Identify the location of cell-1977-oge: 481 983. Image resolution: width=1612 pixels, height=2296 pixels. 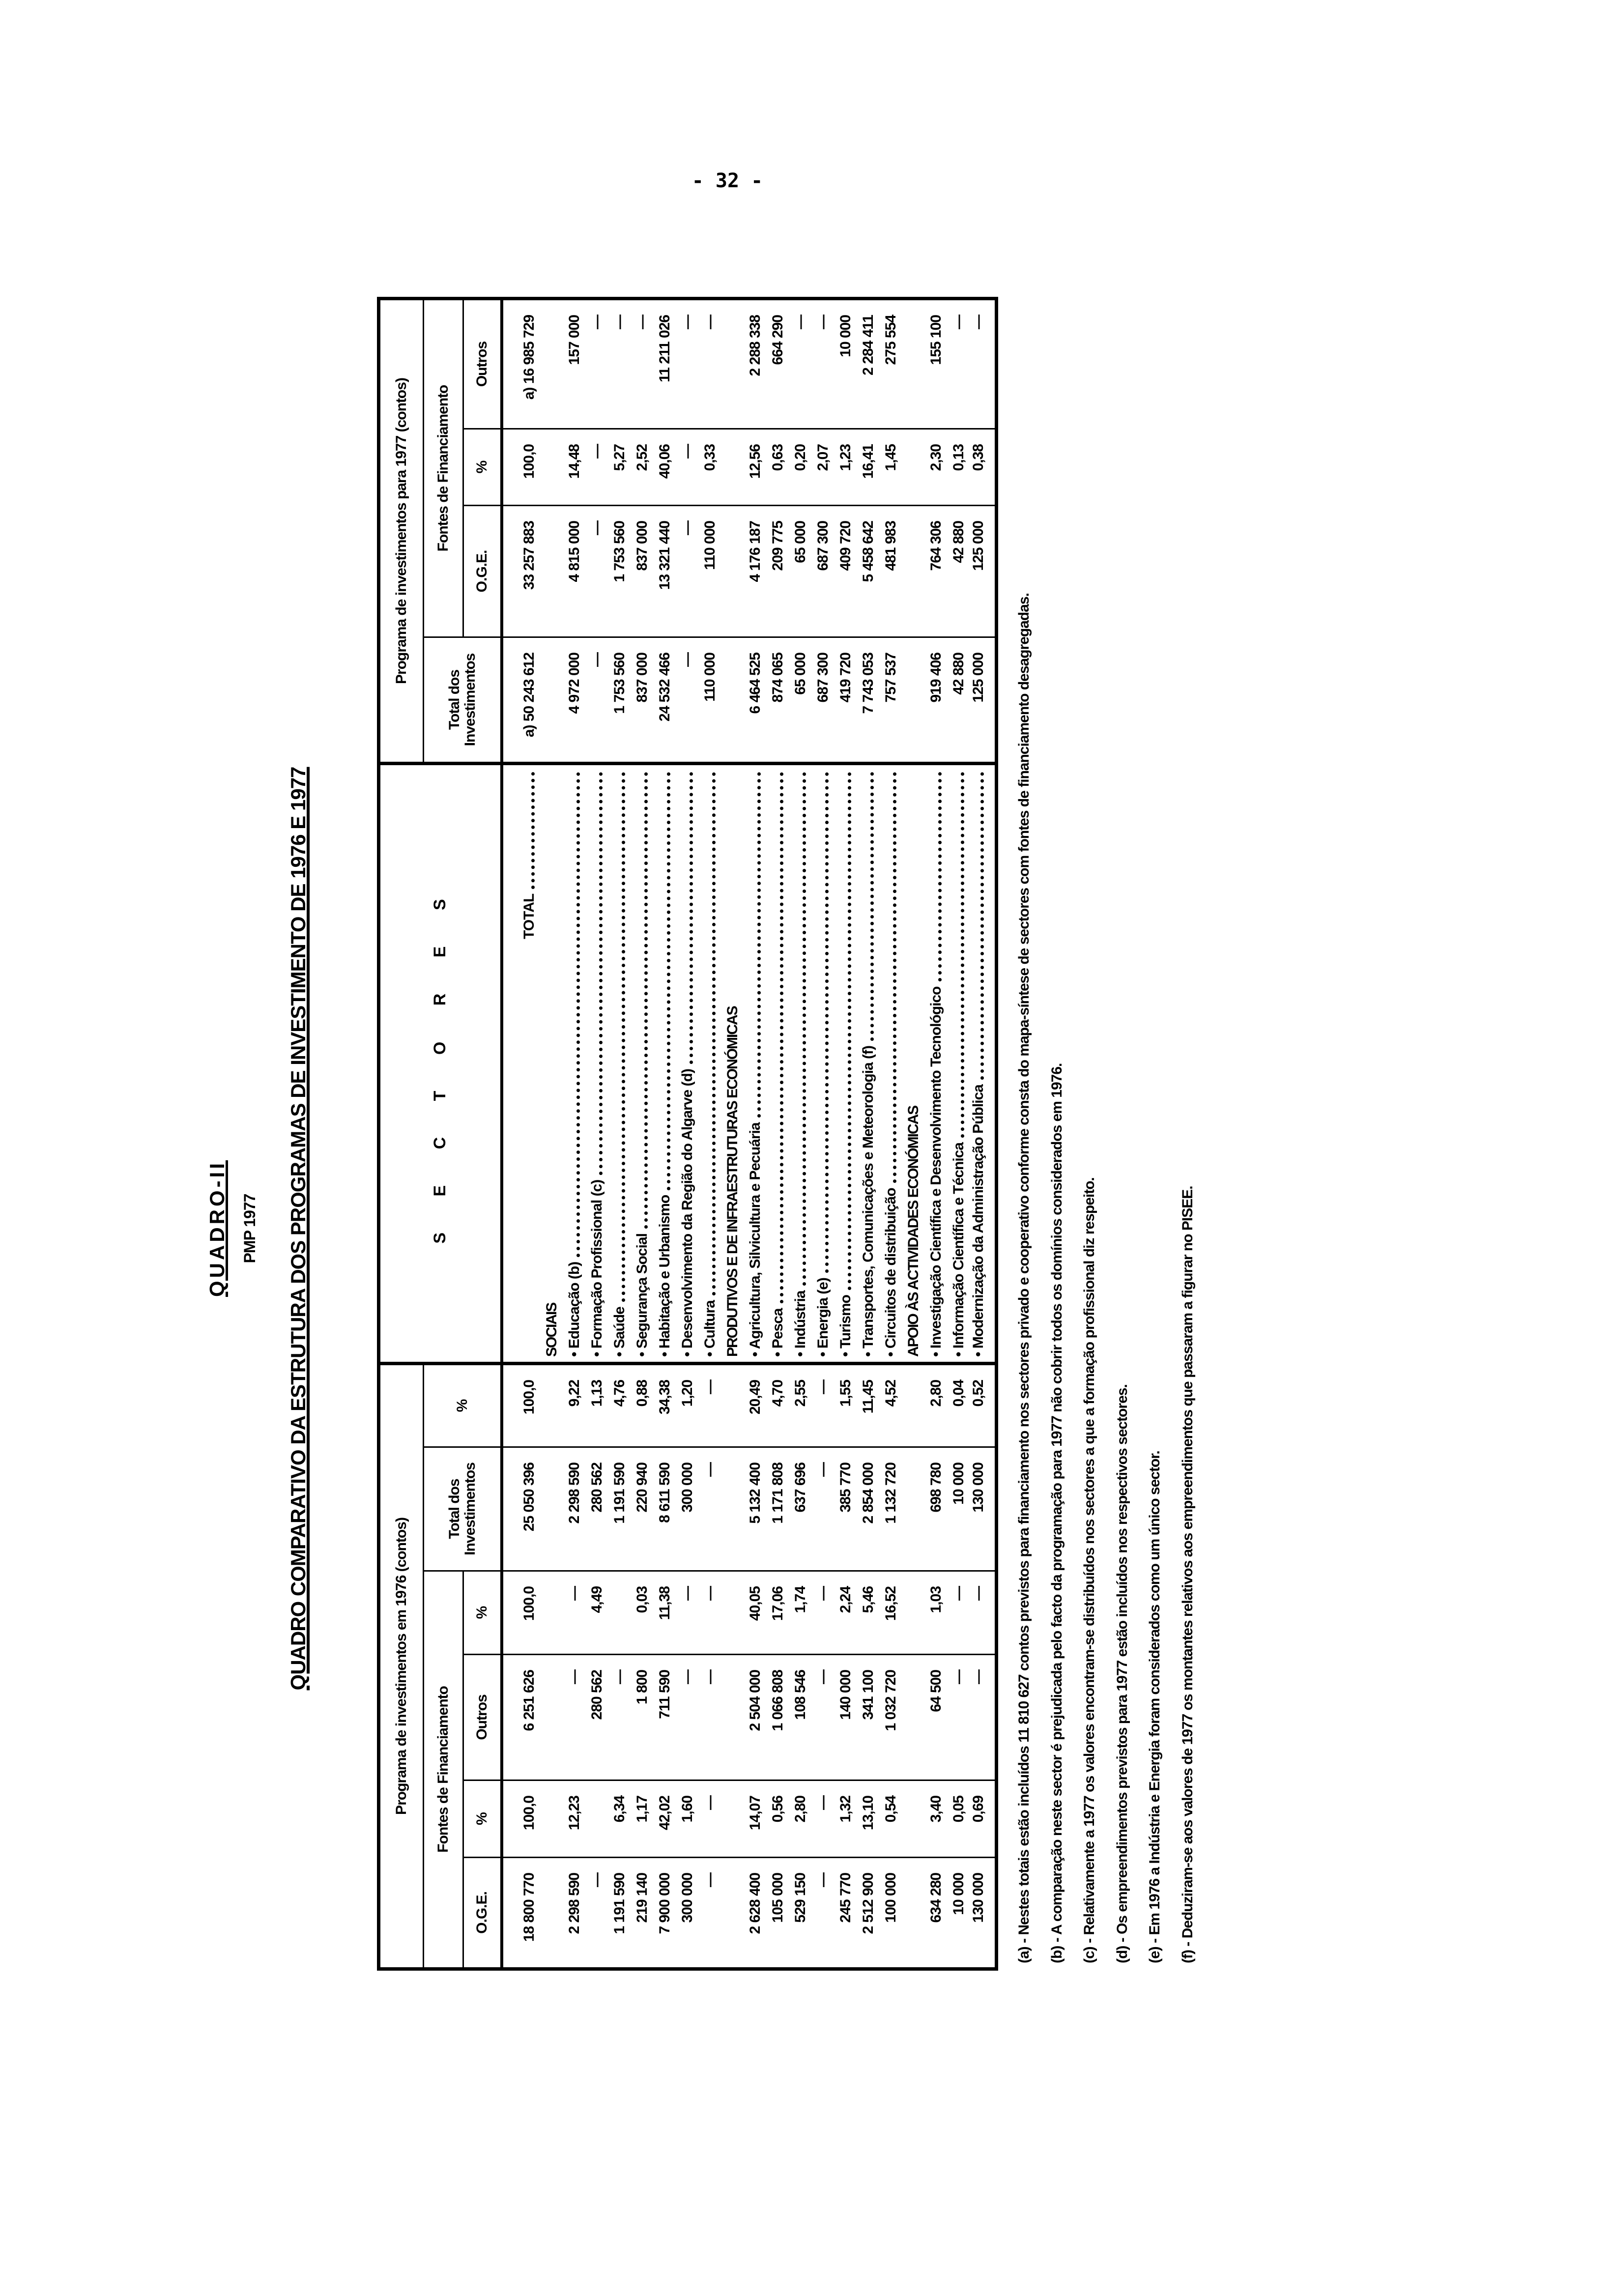
(891, 571).